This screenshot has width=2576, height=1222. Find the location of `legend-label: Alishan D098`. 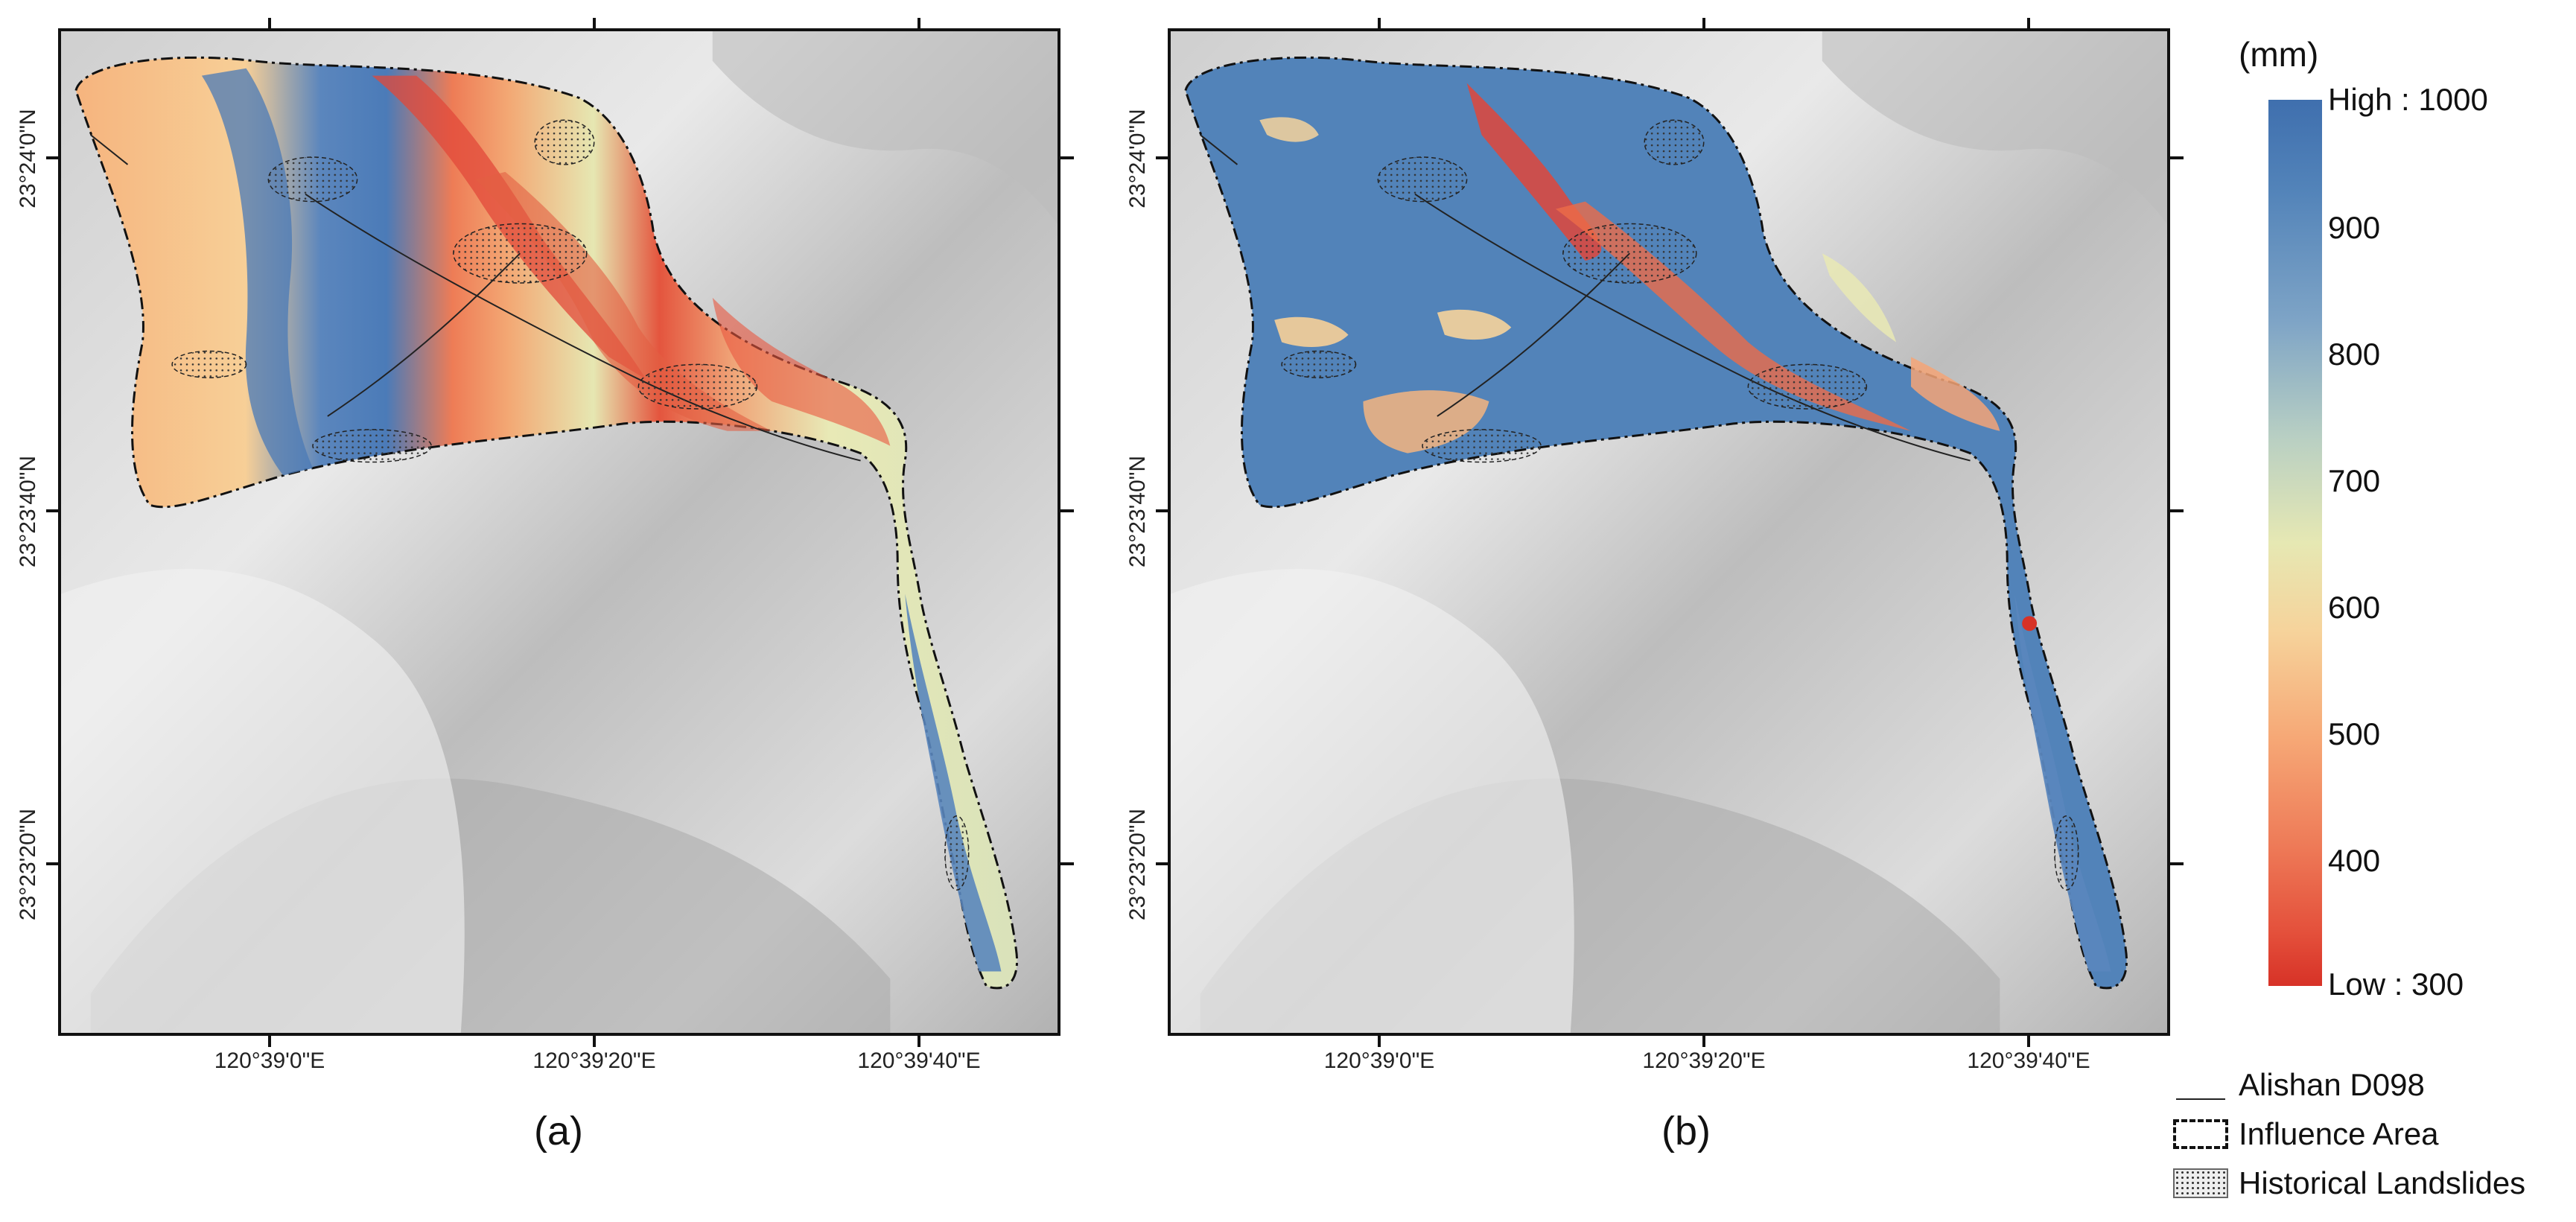

legend-label: Alishan D098 is located at coordinates (2332, 1084).